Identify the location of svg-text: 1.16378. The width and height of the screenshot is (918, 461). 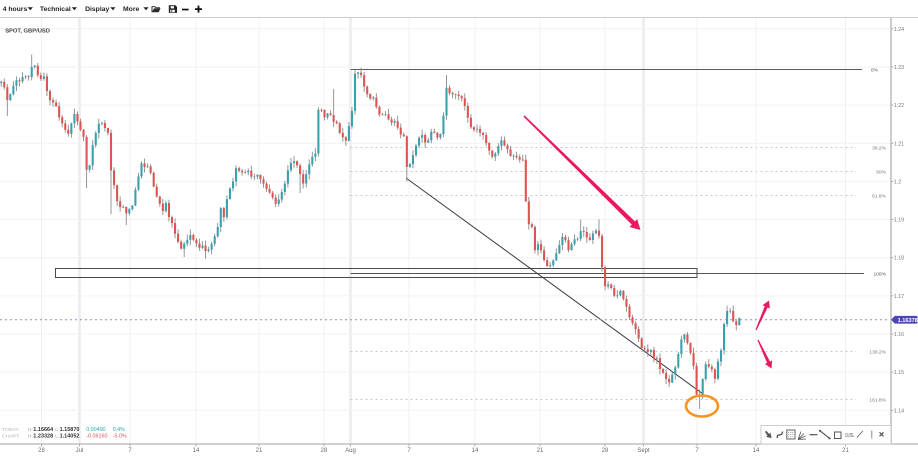
(908, 321).